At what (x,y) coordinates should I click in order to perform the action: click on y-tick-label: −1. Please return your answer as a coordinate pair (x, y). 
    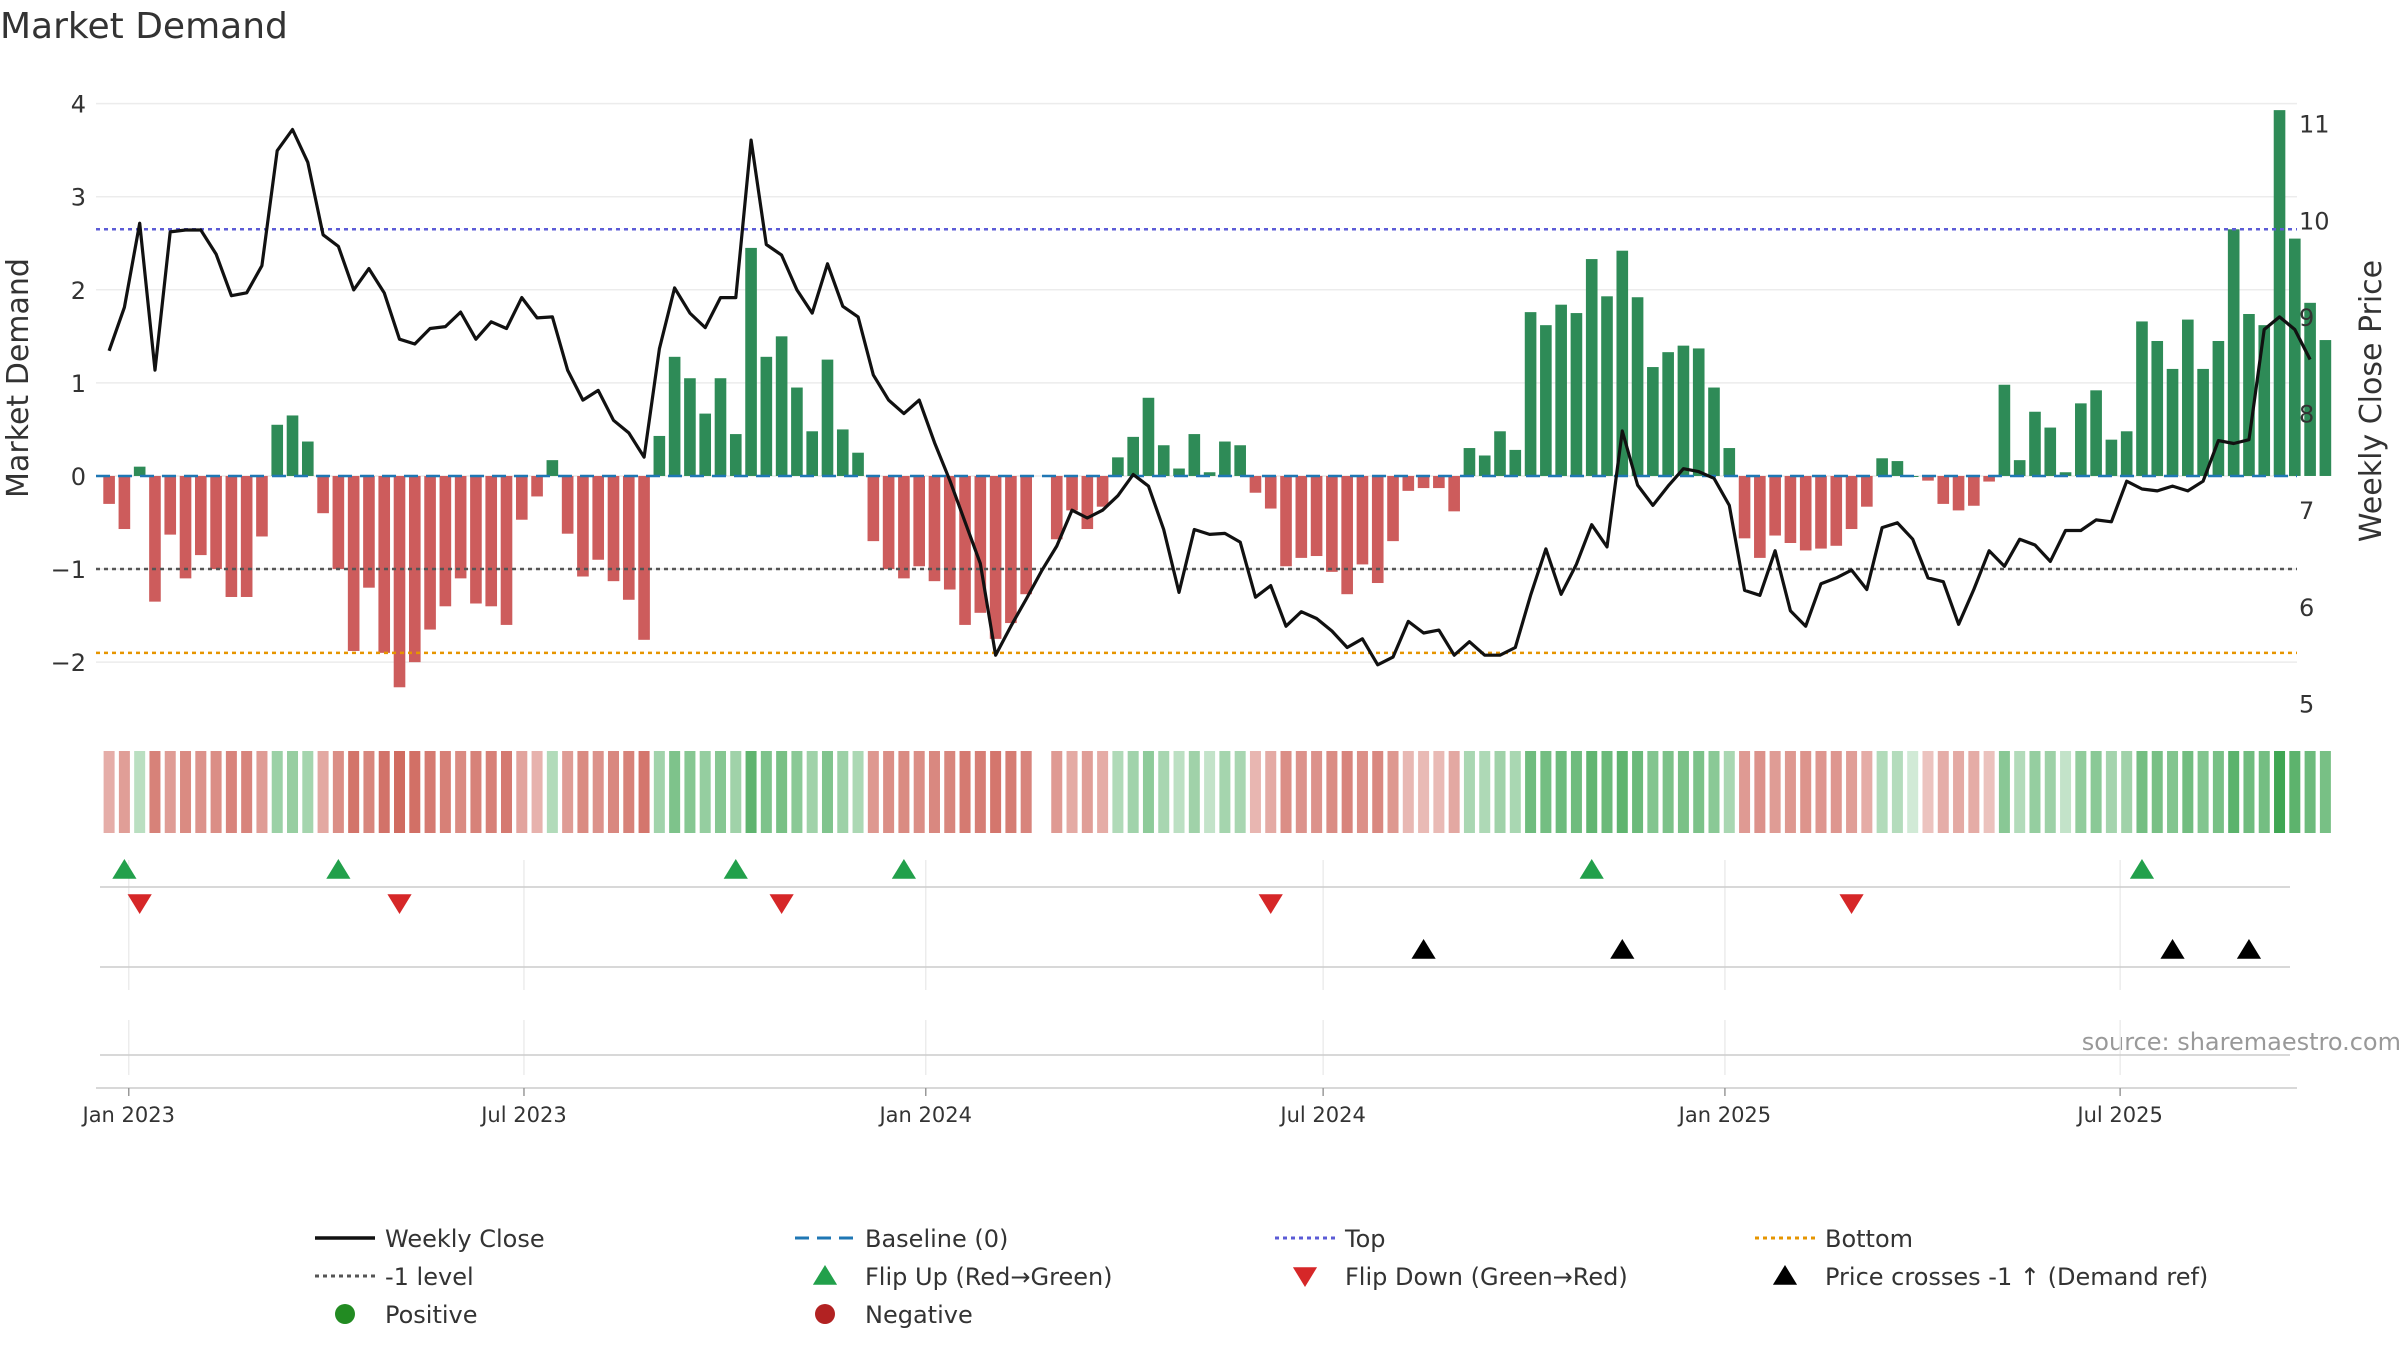
    Looking at the image, I should click on (68, 570).